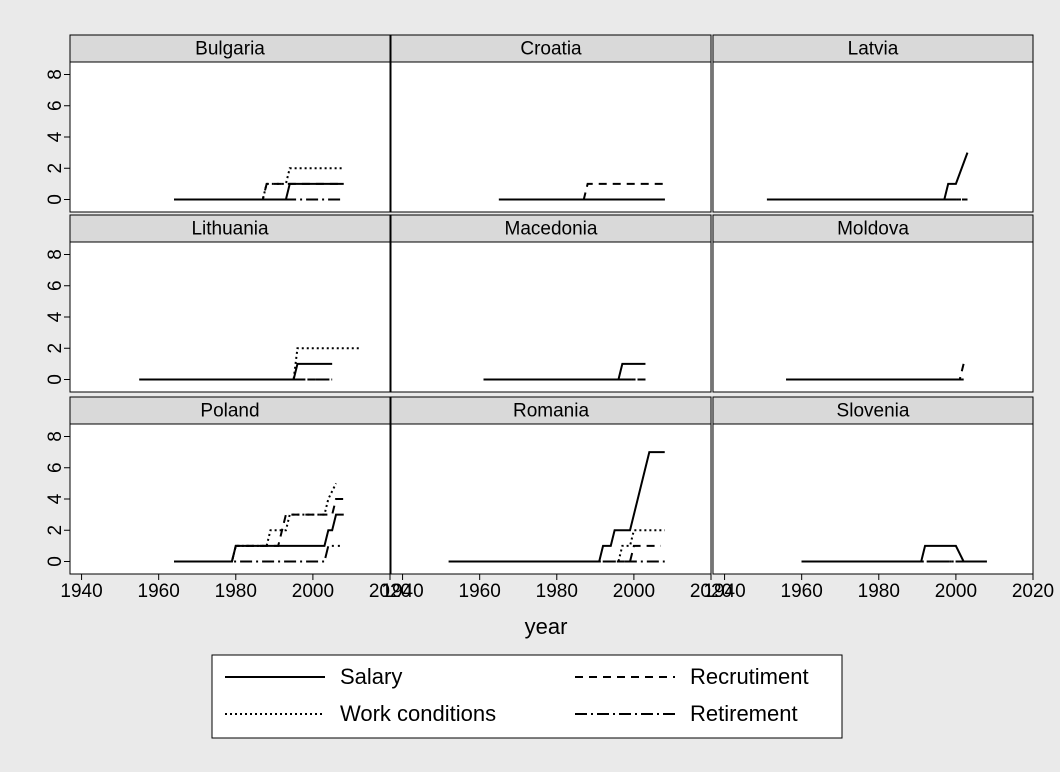  Describe the element at coordinates (371, 676) in the screenshot. I see `legend-label: Salary` at that location.